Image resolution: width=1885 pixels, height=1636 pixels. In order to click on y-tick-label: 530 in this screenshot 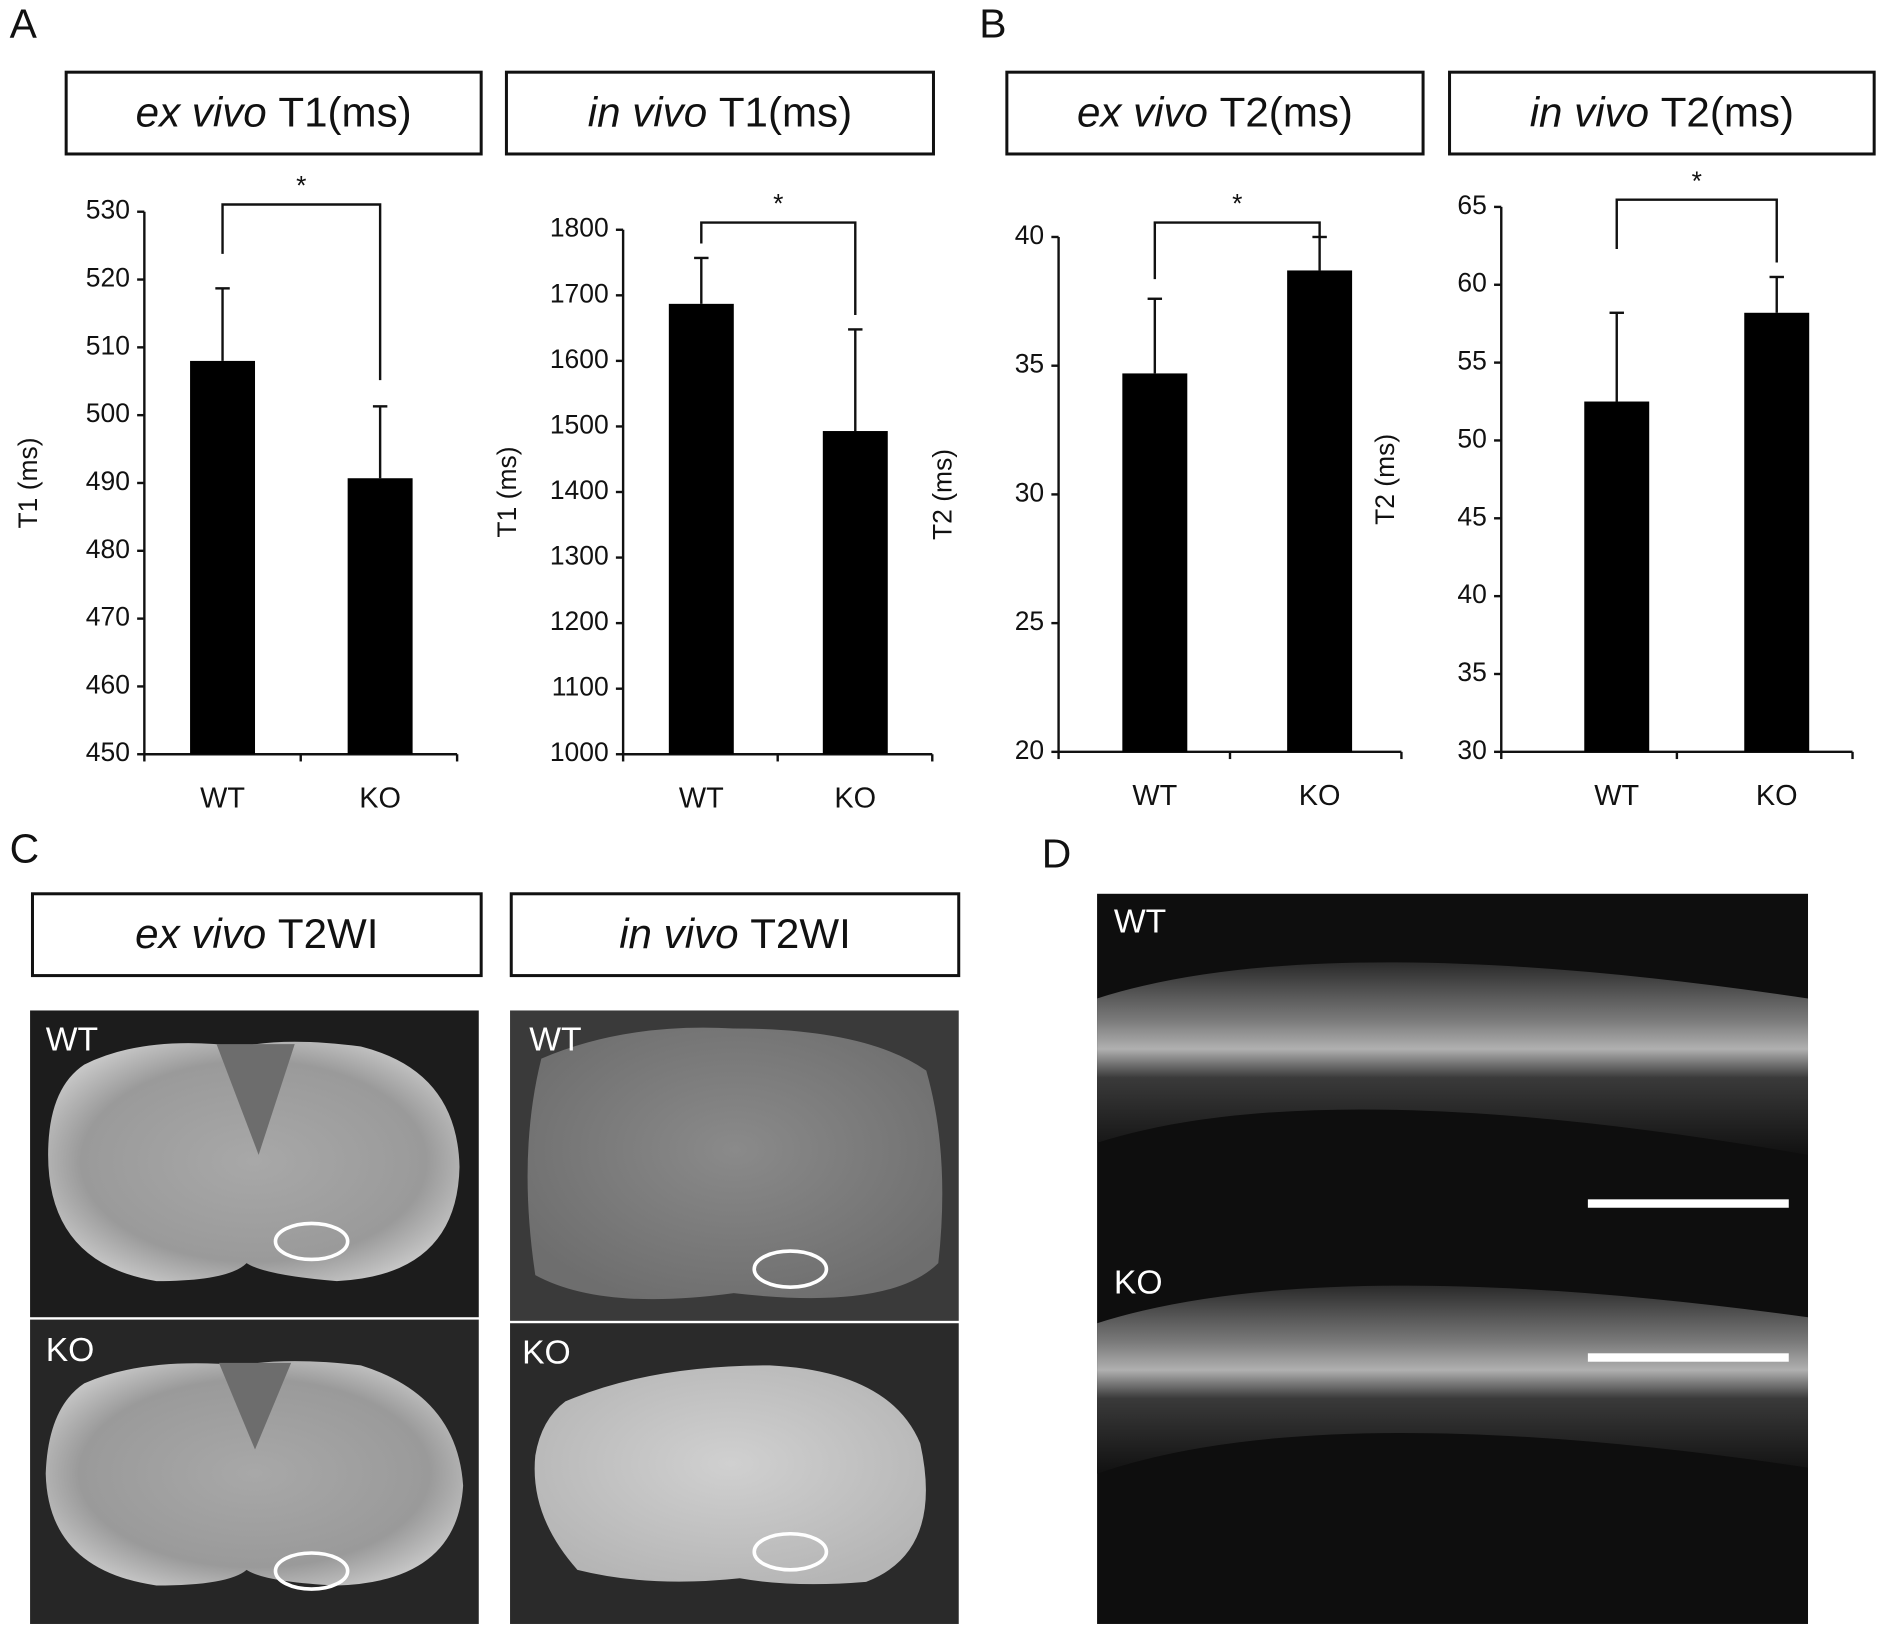, I will do `click(108, 210)`.